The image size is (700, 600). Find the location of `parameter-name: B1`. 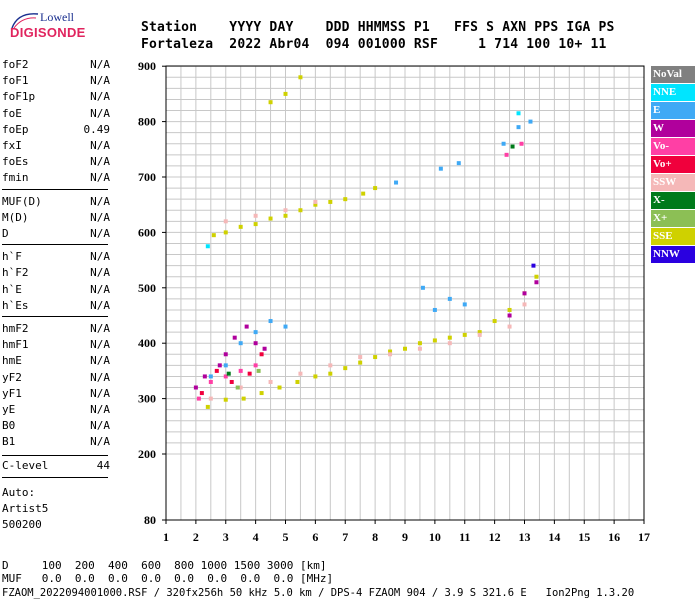

parameter-name: B1 is located at coordinates (9, 442).